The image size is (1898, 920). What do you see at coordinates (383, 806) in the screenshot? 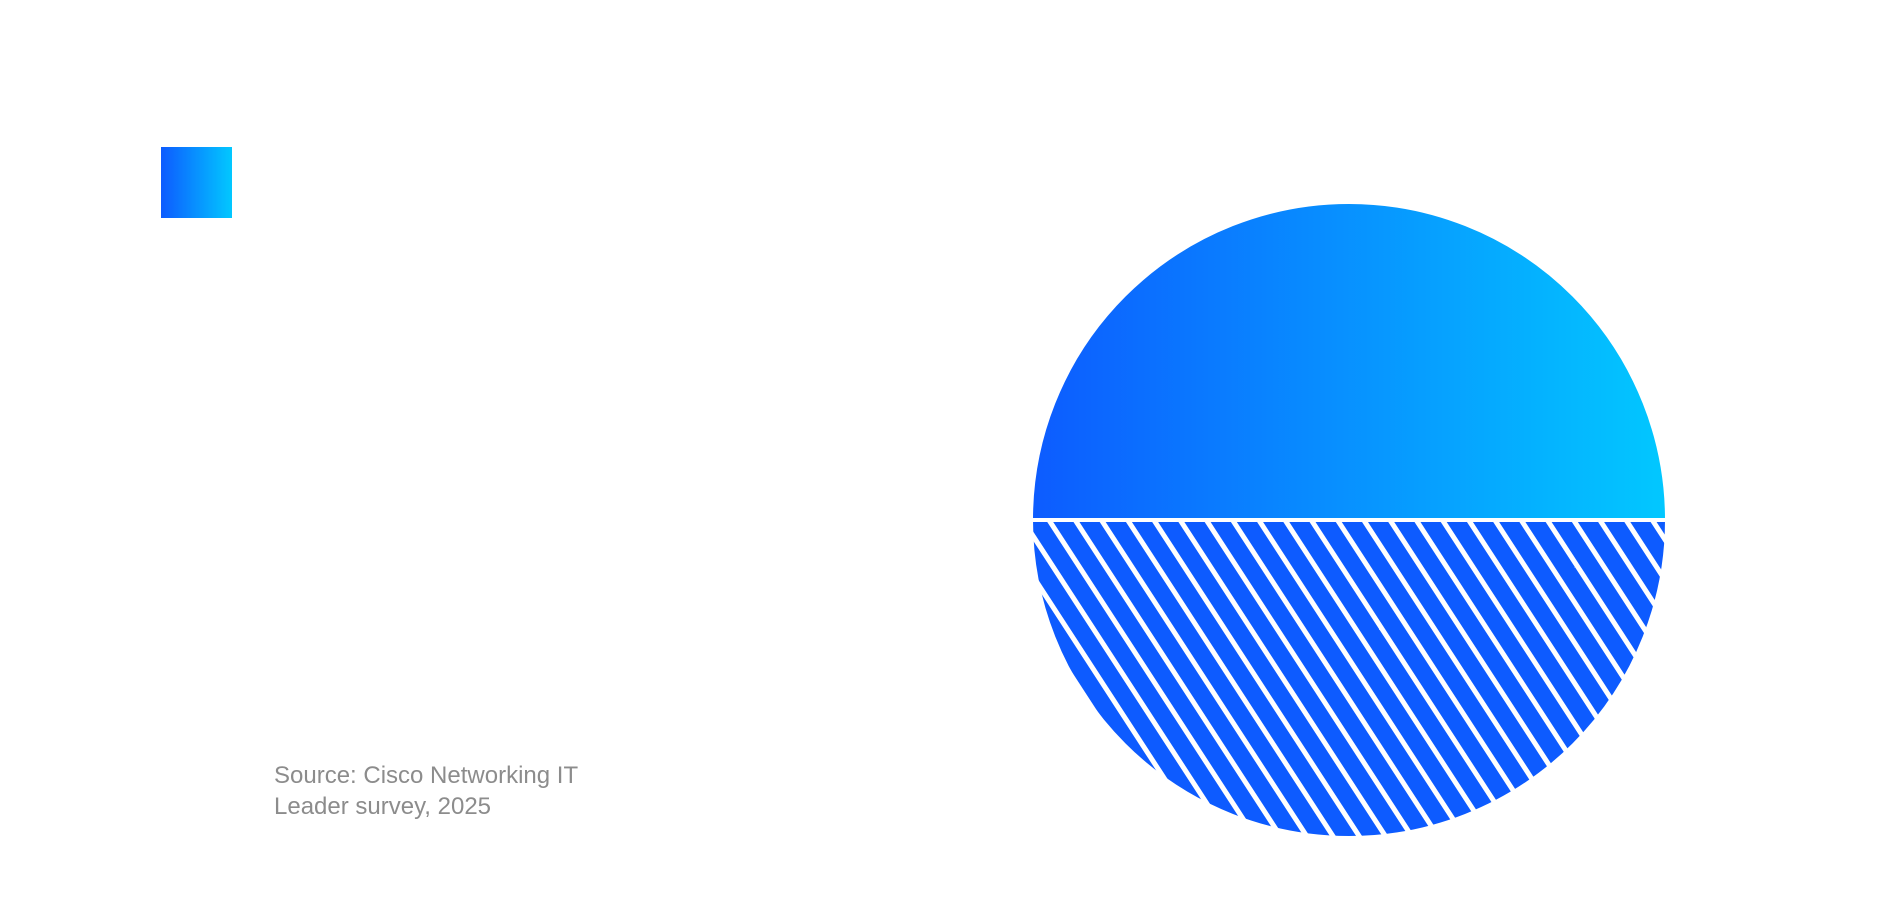
I see `source-line-2: Leader survey, 2025` at bounding box center [383, 806].